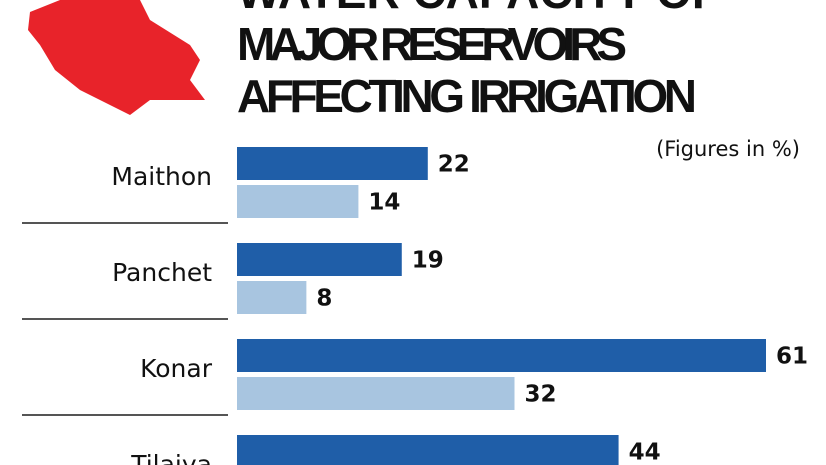 The height and width of the screenshot is (465, 826). Describe the element at coordinates (432, 44) in the screenshot. I see `chart-title: MAJOR RESERVOIRS` at that location.